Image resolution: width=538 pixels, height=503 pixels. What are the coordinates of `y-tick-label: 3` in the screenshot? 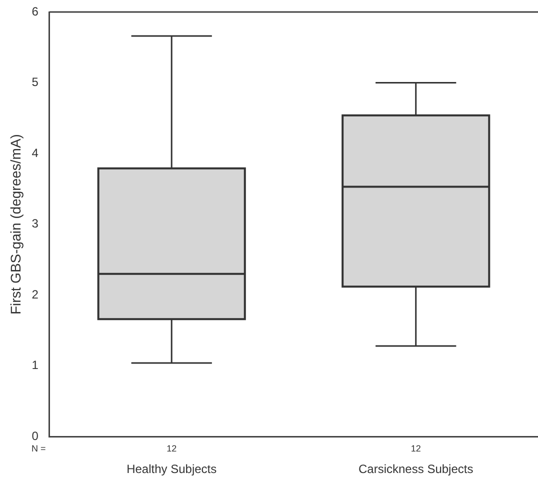 It's located at (35, 223).